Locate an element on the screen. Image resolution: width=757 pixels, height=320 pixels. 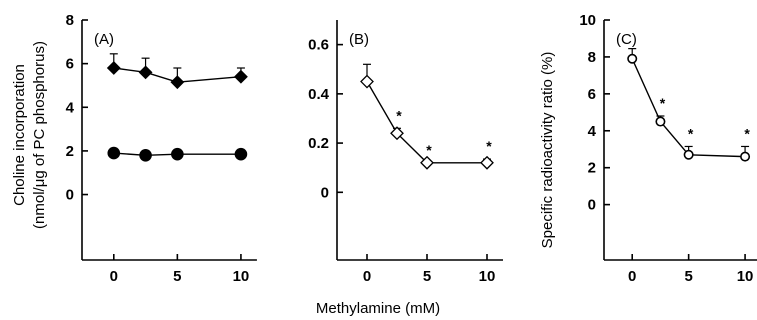
y-tick-label-c: 0 is located at coordinates (592, 205).